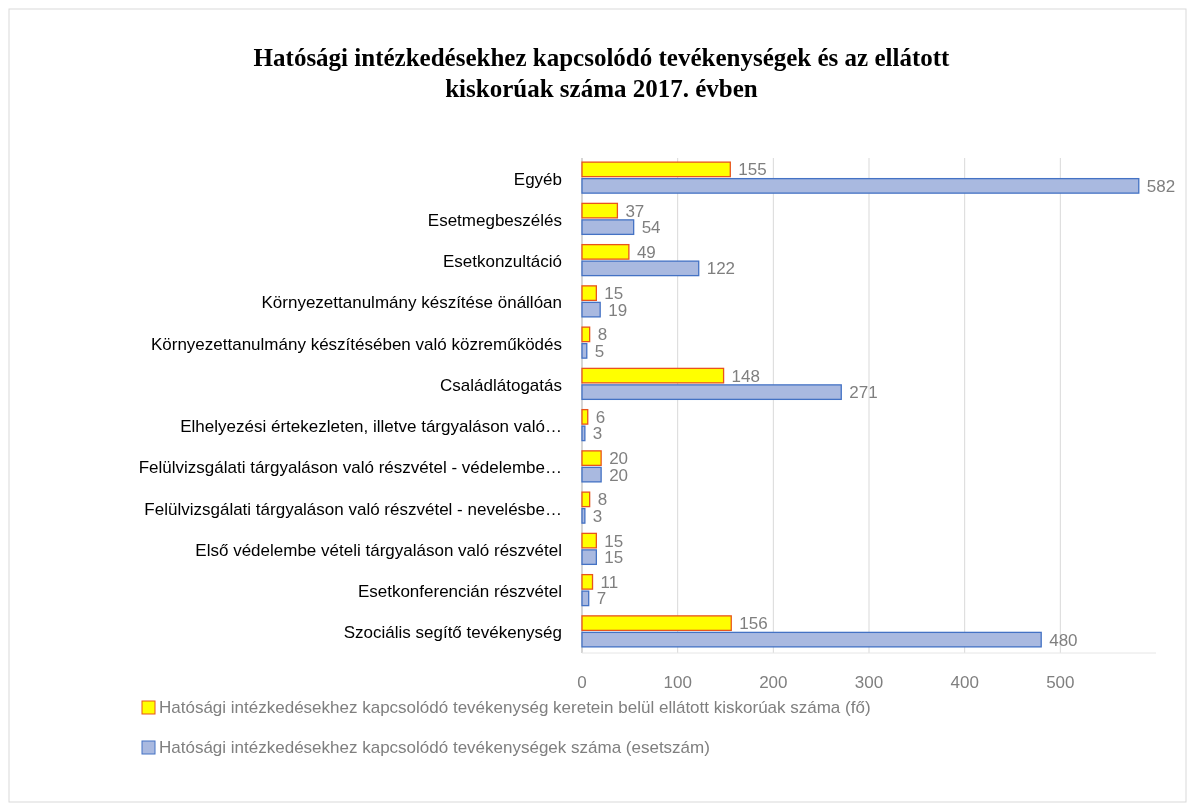  I want to click on data-label: 37, so click(635, 211).